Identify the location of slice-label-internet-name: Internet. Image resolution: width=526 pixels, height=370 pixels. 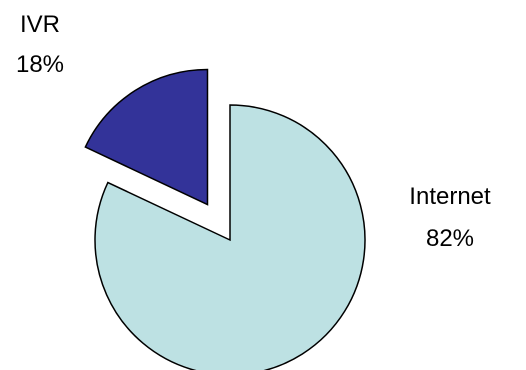
(450, 196).